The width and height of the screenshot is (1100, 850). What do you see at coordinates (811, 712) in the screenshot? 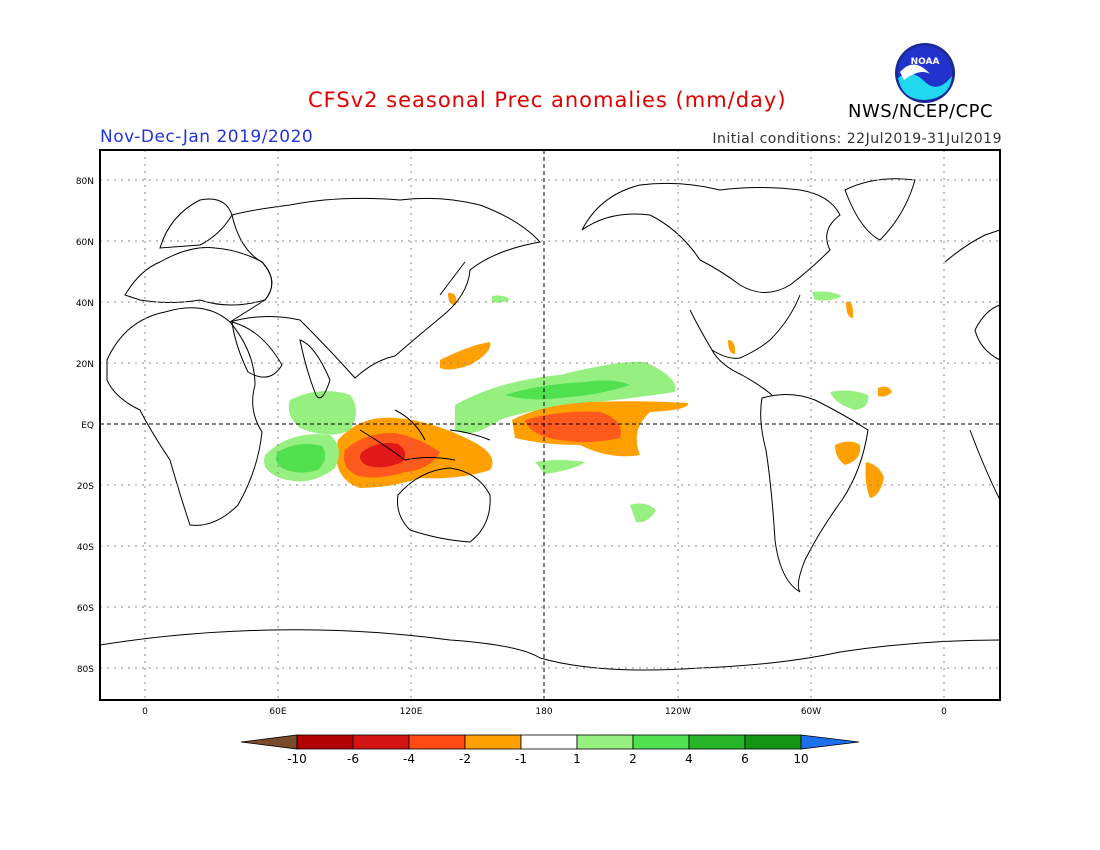
I see `lon-label: 60W` at bounding box center [811, 712].